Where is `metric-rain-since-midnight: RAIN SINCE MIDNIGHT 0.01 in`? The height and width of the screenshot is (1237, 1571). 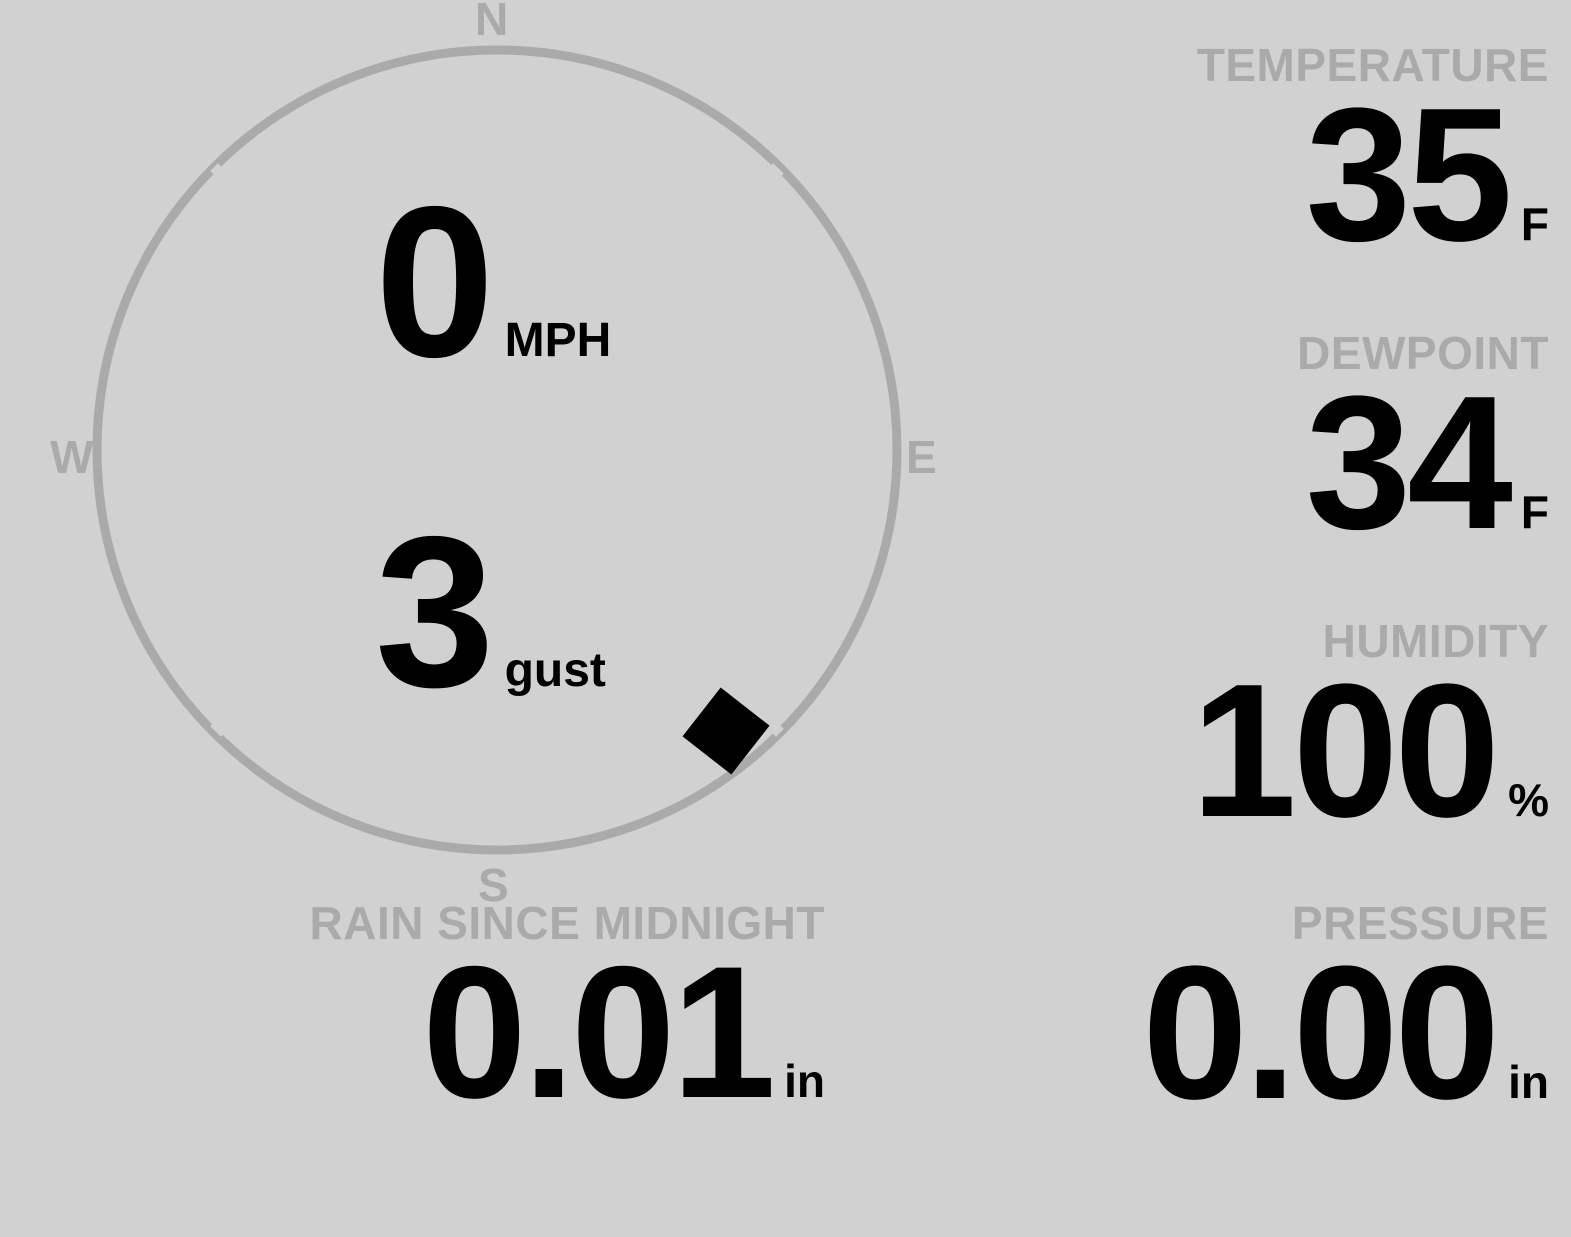 metric-rain-since-midnight: RAIN SINCE MIDNIGHT 0.01 in is located at coordinates (520, 1017).